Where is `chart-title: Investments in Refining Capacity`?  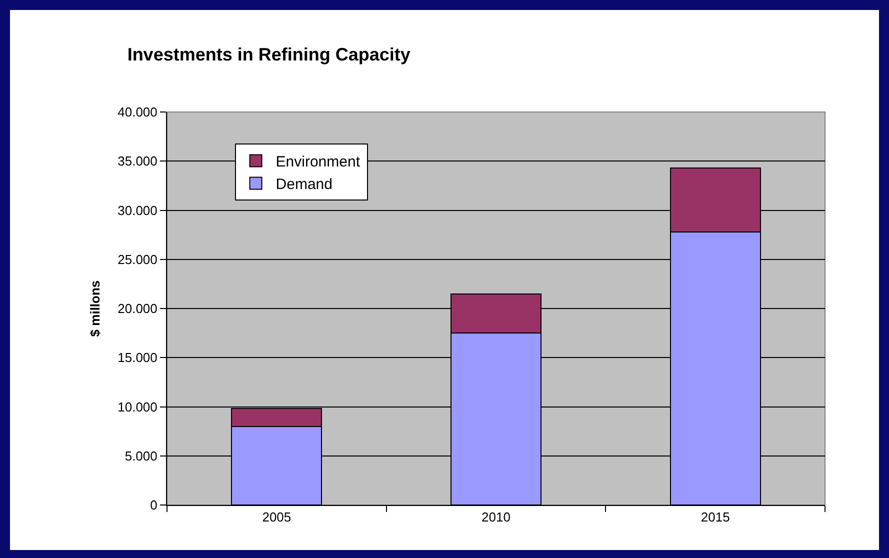 chart-title: Investments in Refining Capacity is located at coordinates (268, 54).